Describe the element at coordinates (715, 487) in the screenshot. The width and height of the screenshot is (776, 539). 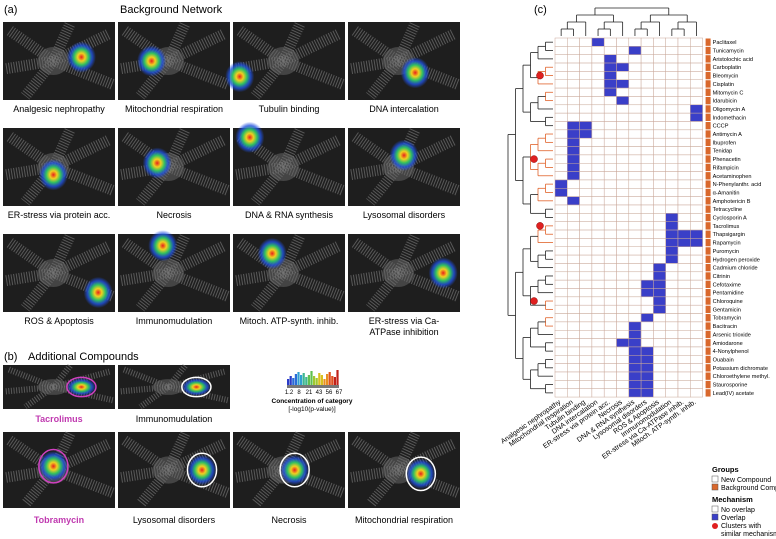
I see `legend-swatch` at that location.